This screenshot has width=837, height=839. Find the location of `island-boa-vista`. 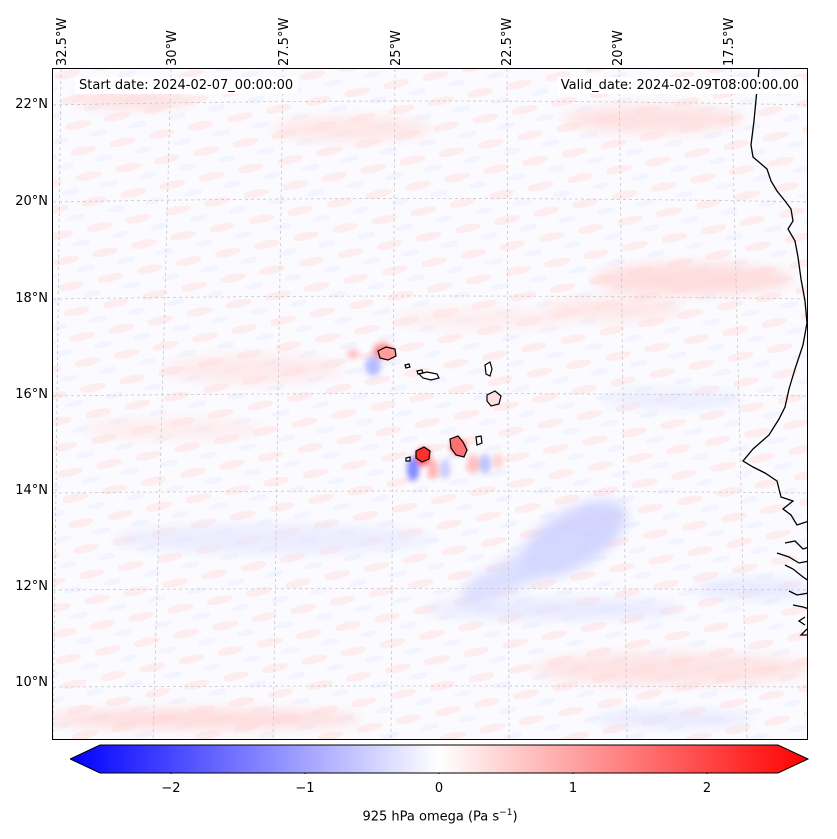

island-boa-vista is located at coordinates (494, 398).